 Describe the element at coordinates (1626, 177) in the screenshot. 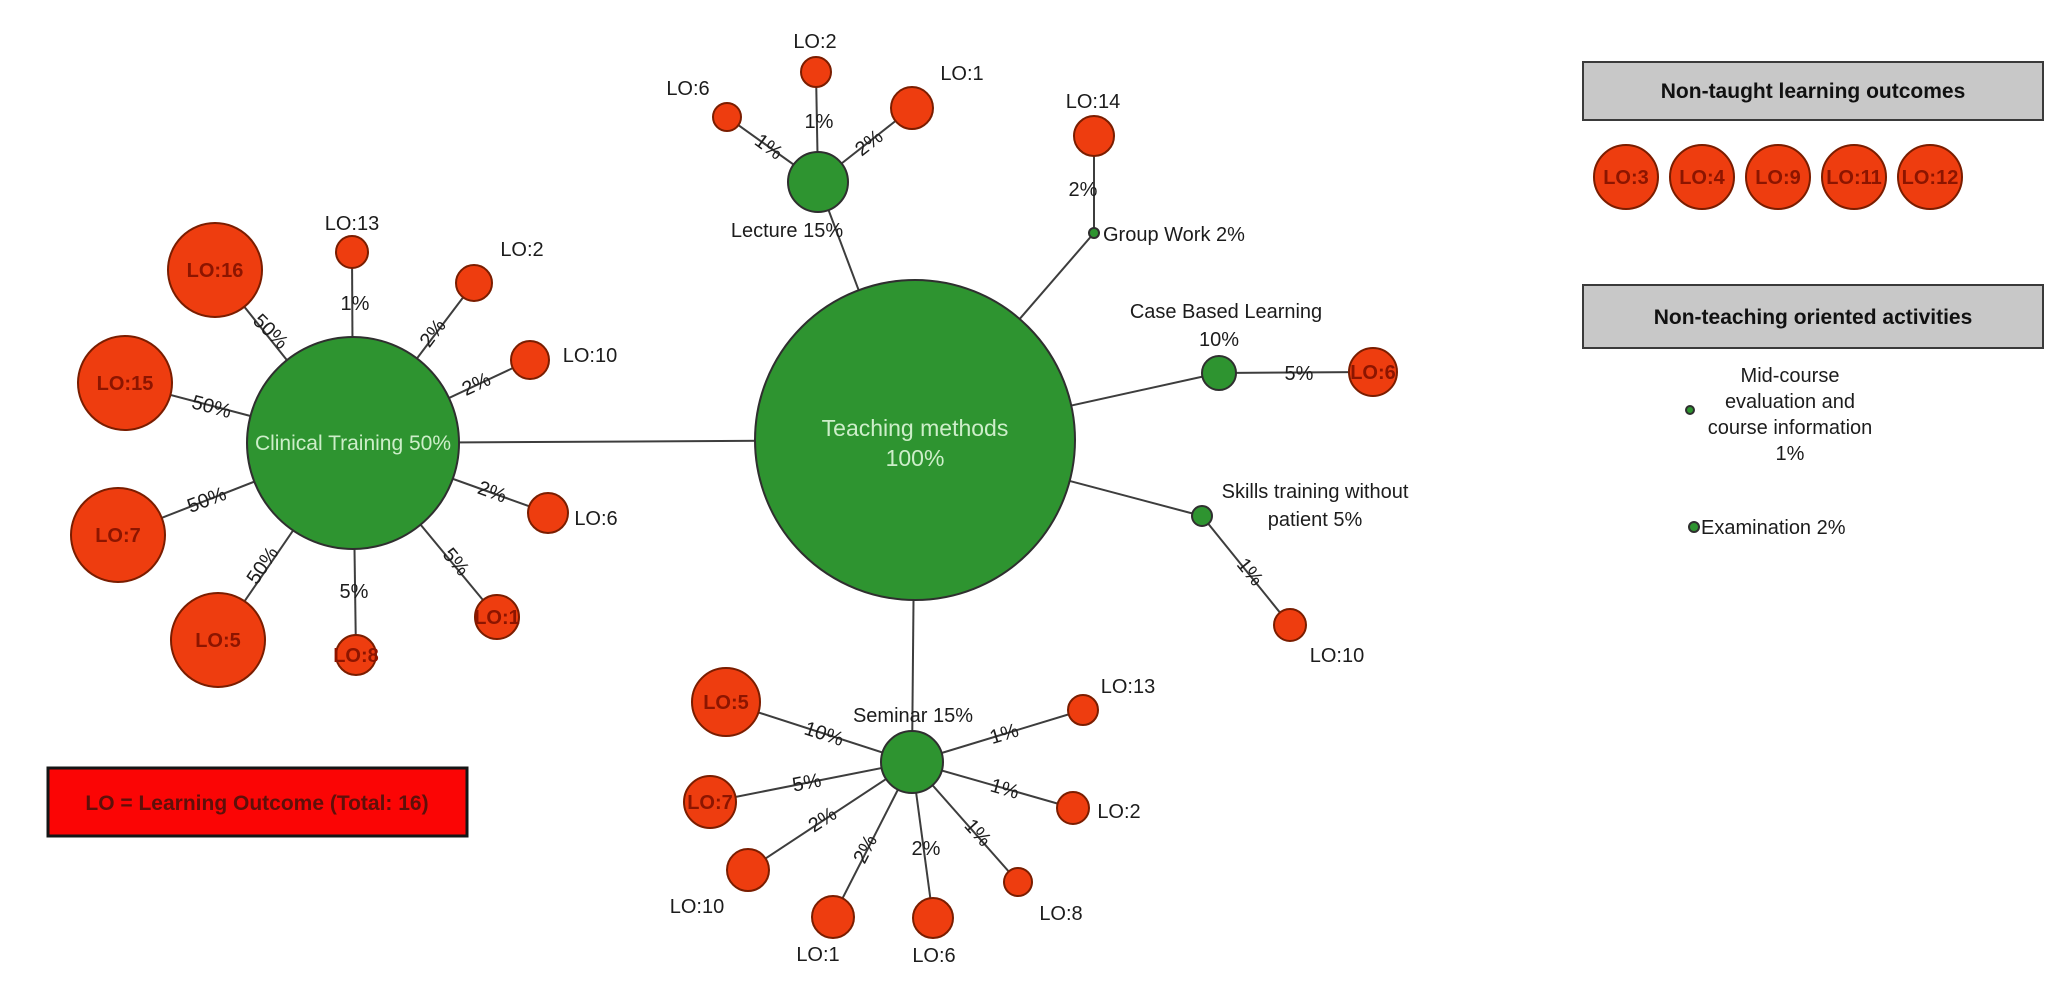

I see `node-nontaught-lo3` at that location.